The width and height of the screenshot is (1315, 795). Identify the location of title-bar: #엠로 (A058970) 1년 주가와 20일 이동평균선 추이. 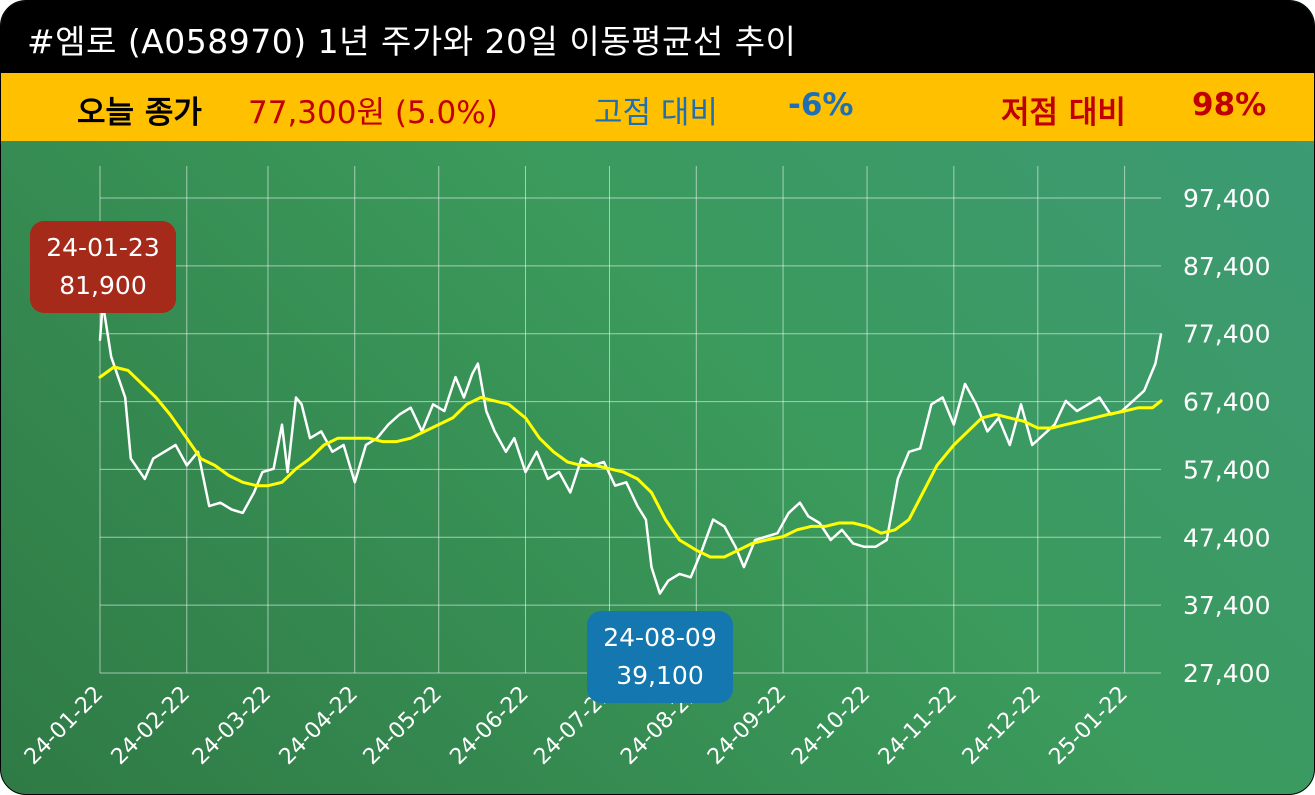
(657, 37).